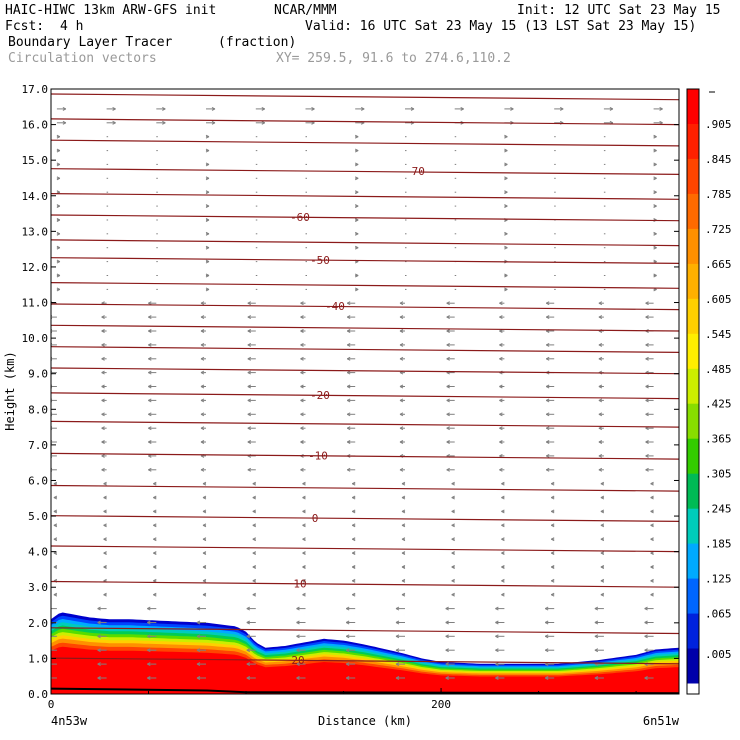  I want to click on terrain-line, so click(365, 690).